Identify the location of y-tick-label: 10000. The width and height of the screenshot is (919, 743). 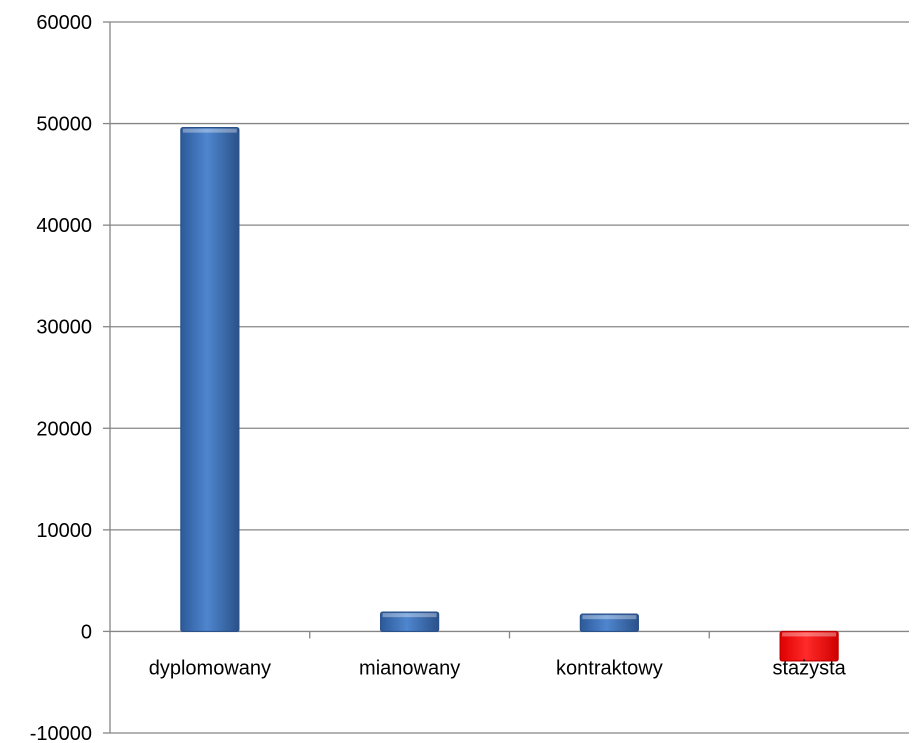
(64, 531).